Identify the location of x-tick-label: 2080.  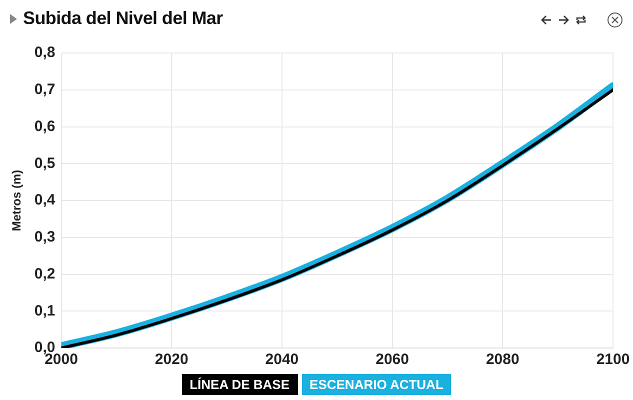
(503, 359).